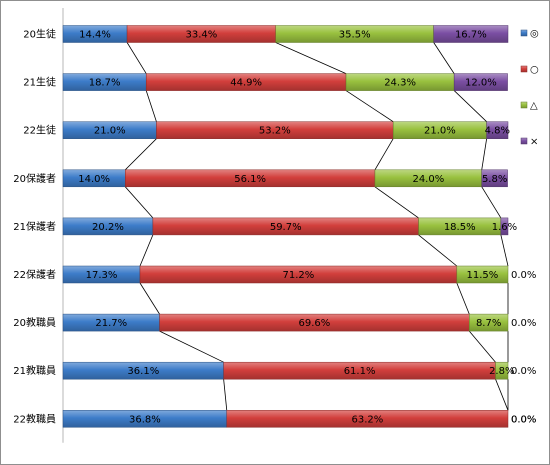 This screenshot has width=550, height=465. What do you see at coordinates (534, 142) in the screenshot?
I see `legend-label: ×` at bounding box center [534, 142].